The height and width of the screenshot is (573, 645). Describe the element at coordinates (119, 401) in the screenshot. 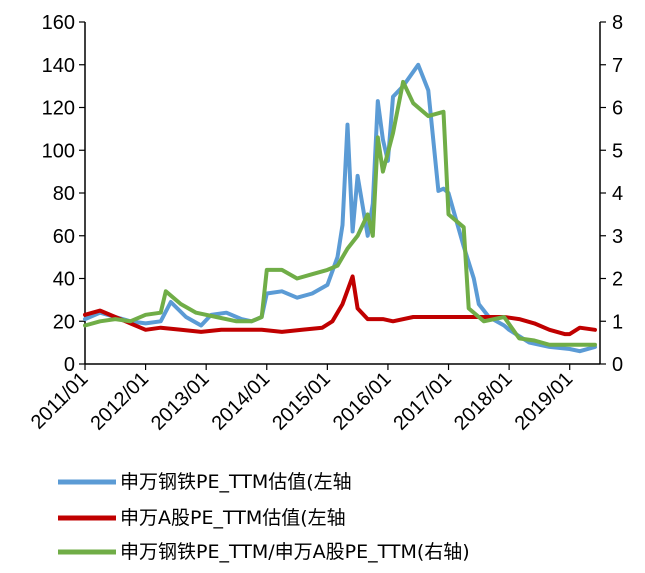

I see `x-tick-label: 2012/01` at that location.